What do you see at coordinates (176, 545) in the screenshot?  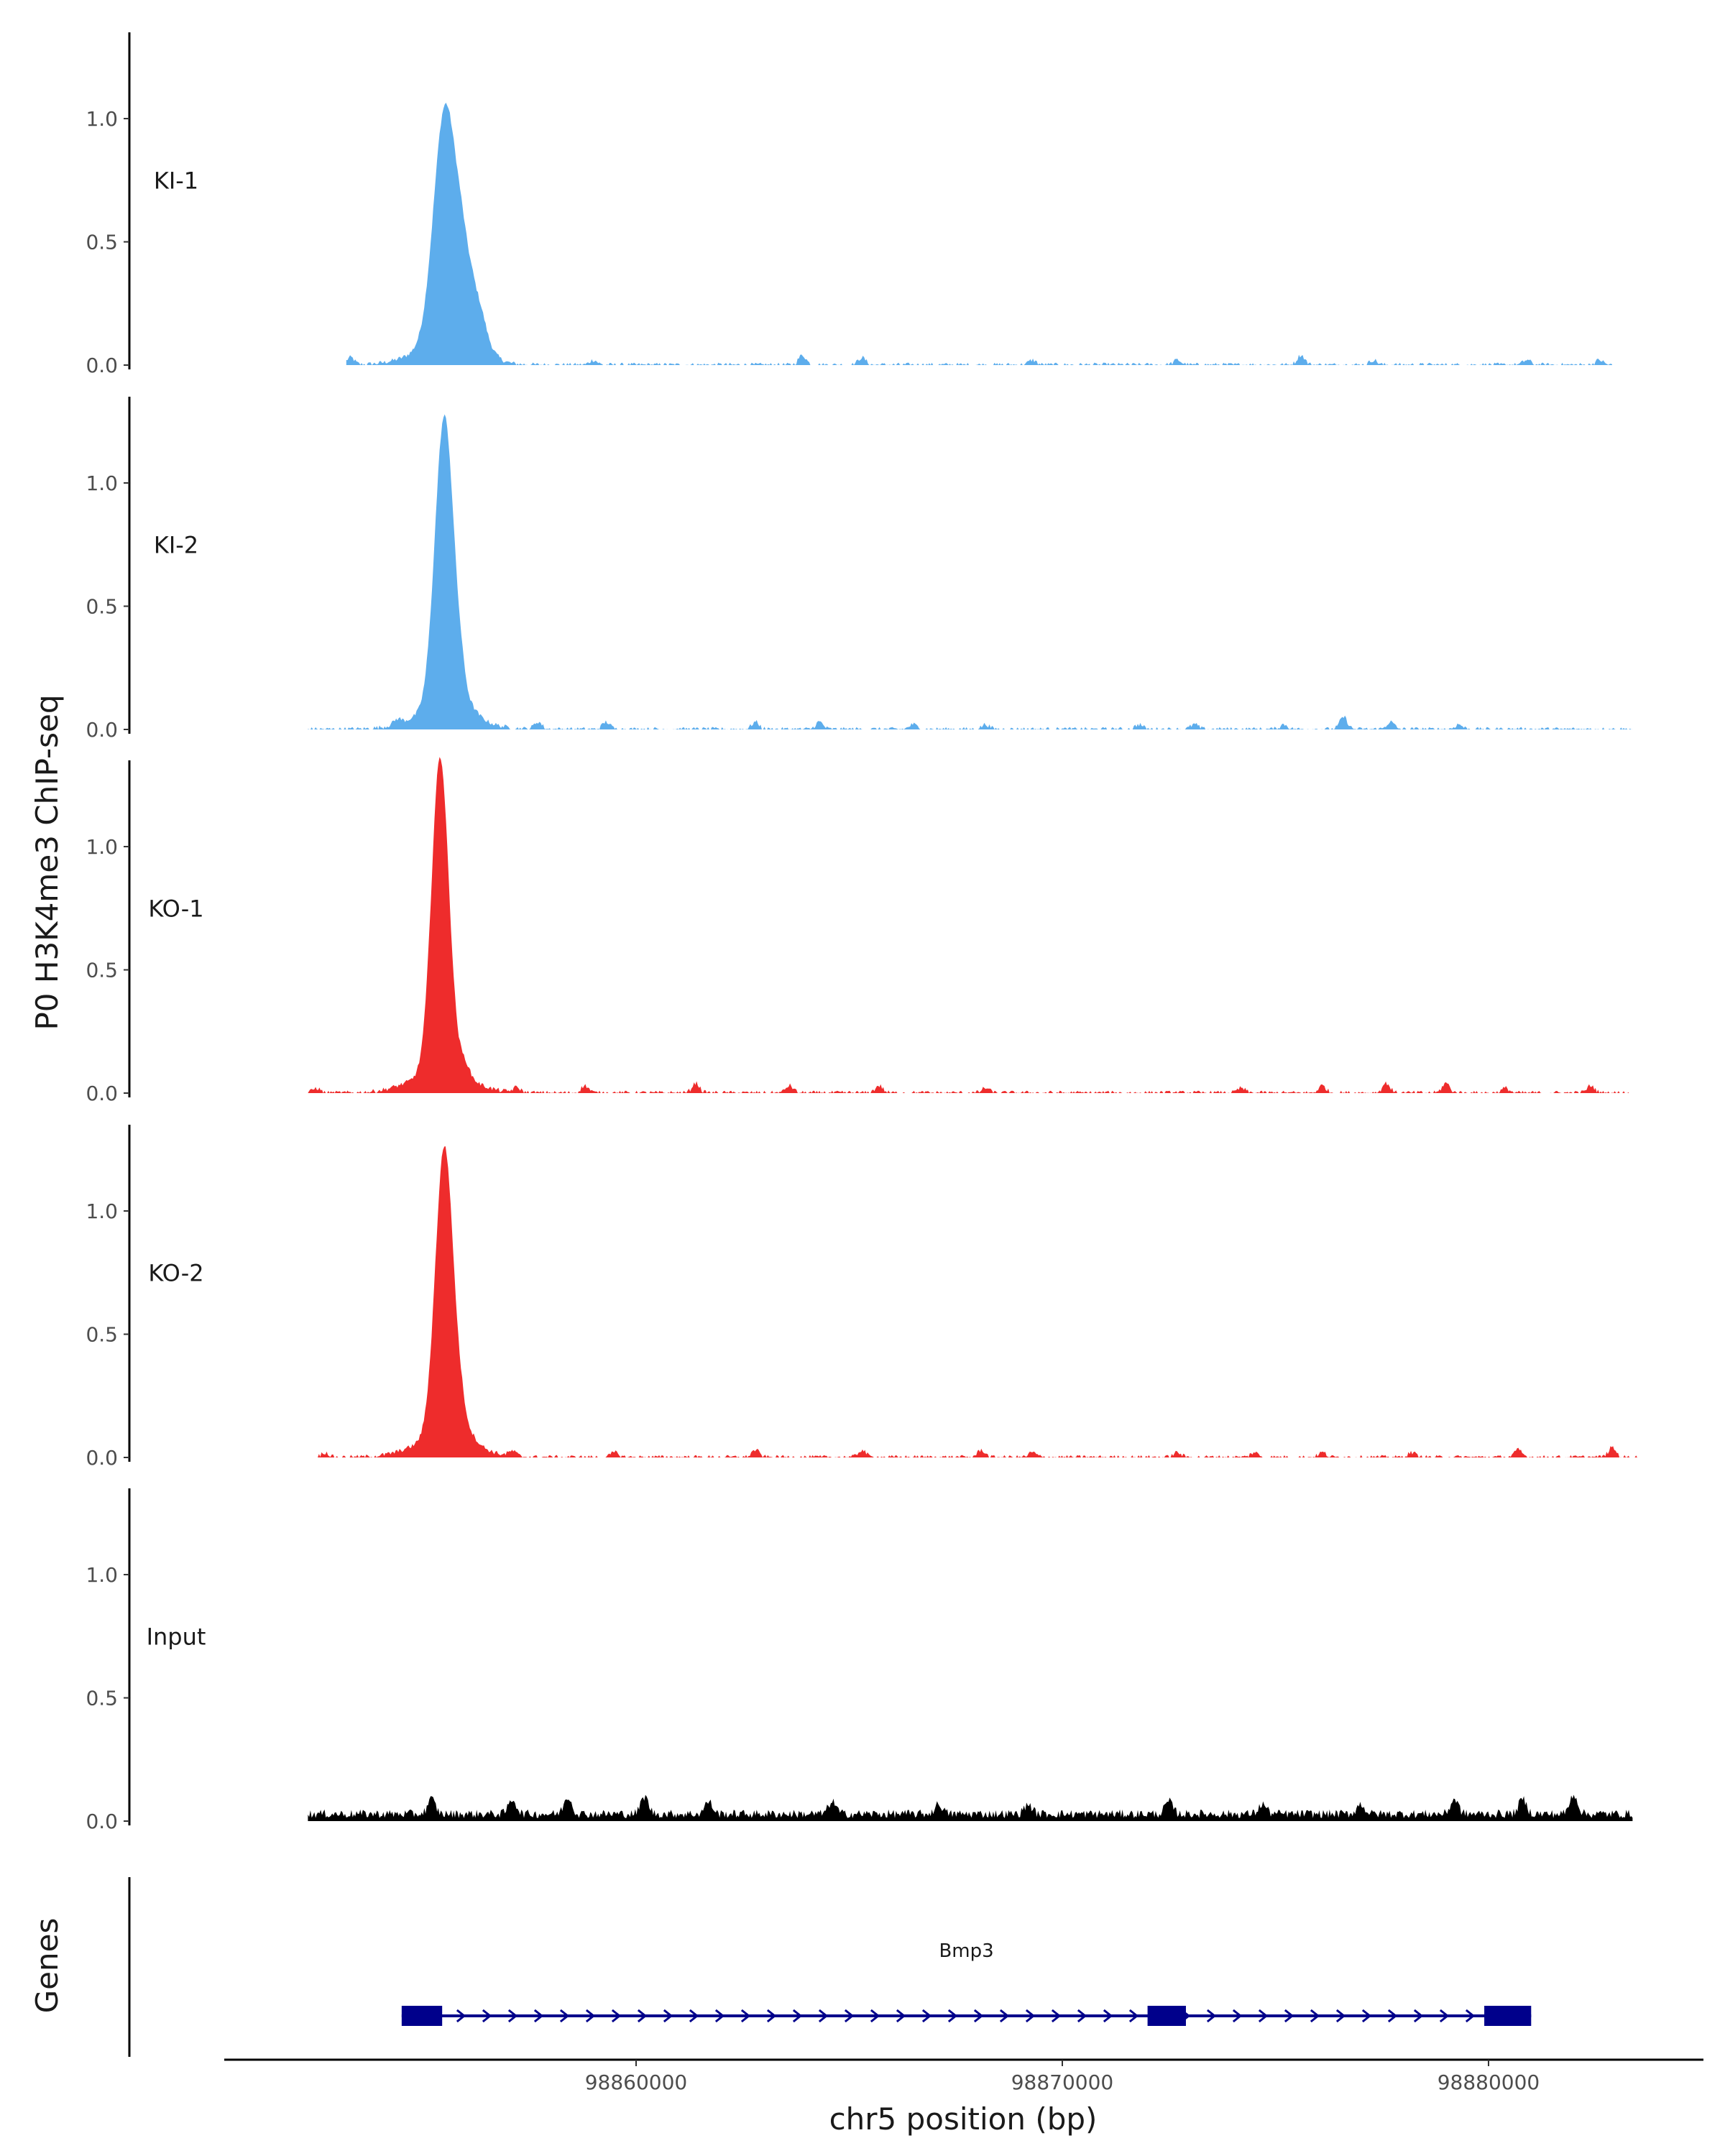 I see `track-label: KI-2` at bounding box center [176, 545].